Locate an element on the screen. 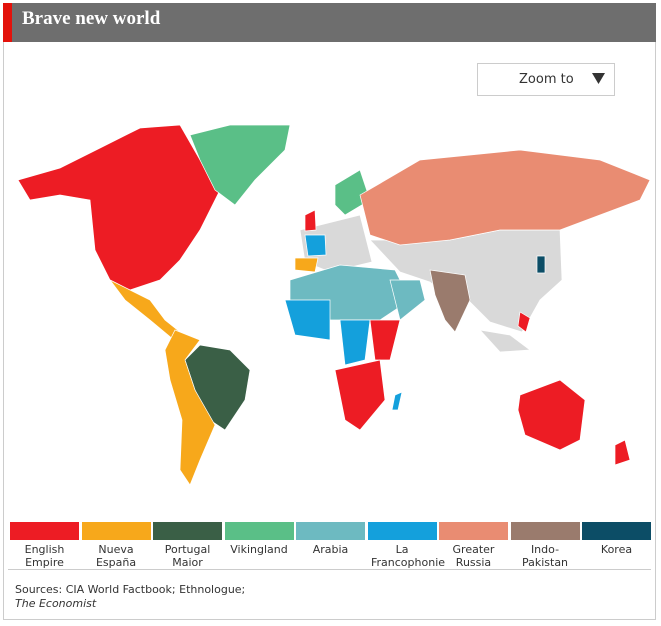 The width and height of the screenshot is (661, 626). legend-item: Arabia is located at coordinates (330, 539).